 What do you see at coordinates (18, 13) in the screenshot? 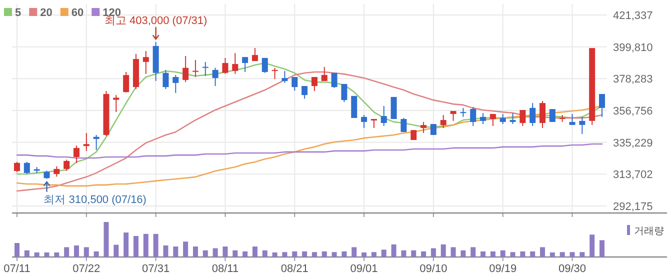
I see `legend-label: 5` at bounding box center [18, 13].